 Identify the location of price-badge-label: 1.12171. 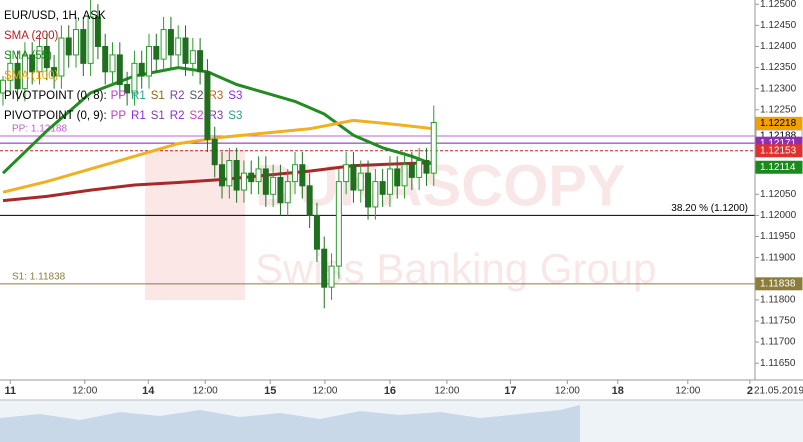
(778, 143).